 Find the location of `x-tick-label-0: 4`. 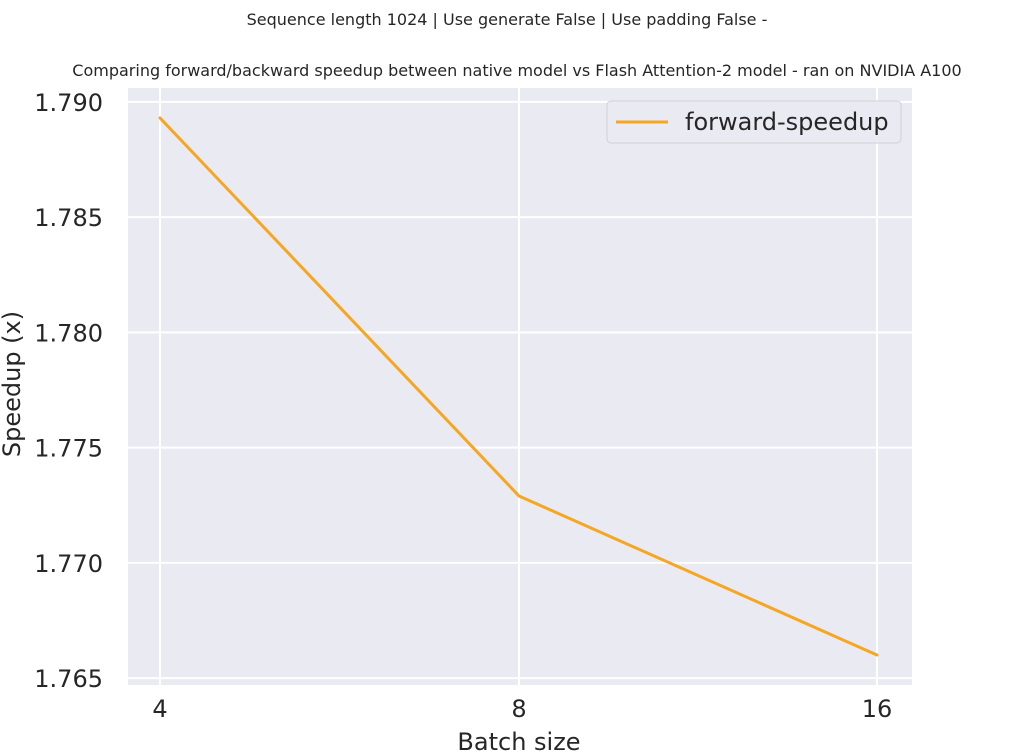

x-tick-label-0: 4 is located at coordinates (159, 709).